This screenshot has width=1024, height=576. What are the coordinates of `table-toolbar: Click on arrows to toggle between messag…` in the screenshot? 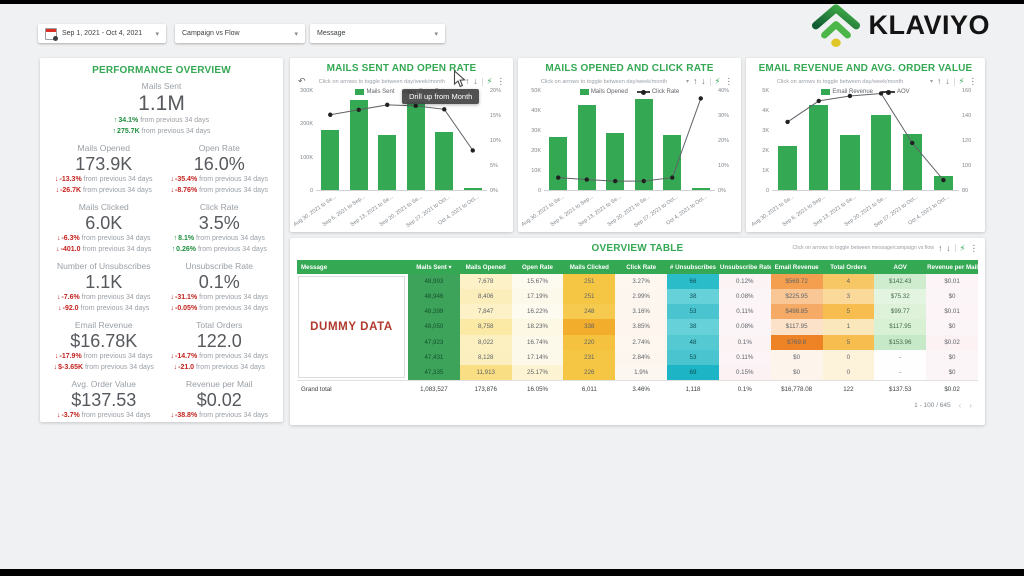 It's located at (885, 248).